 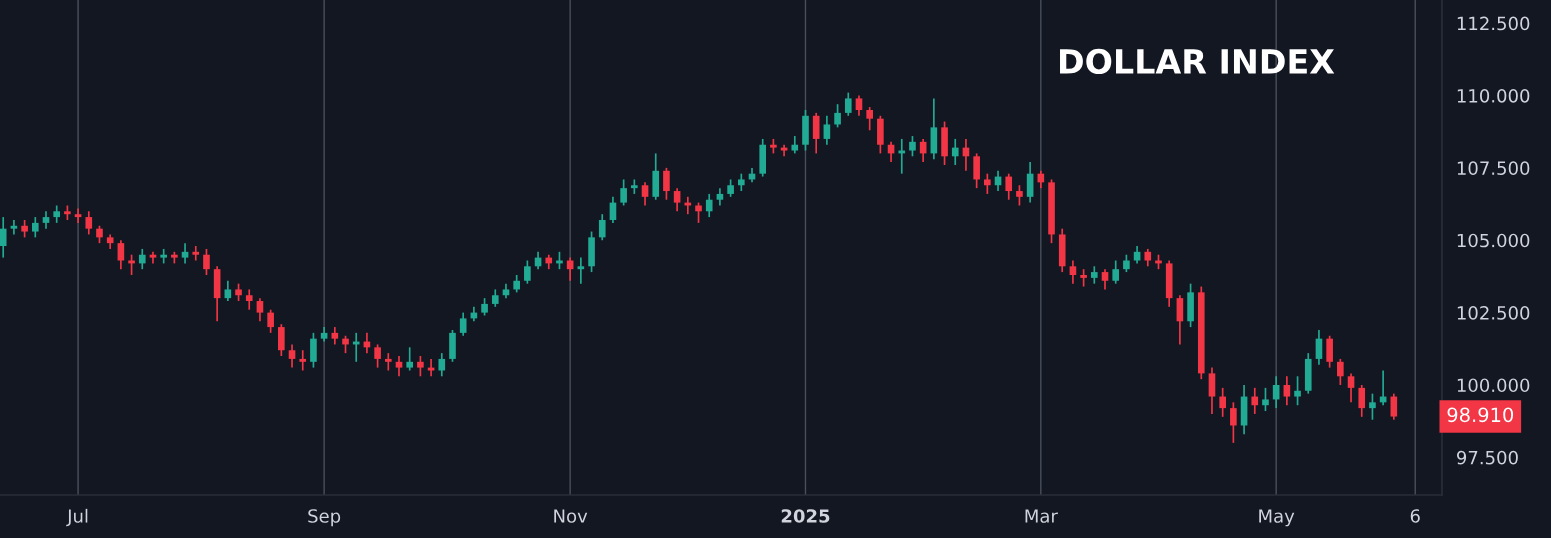 What do you see at coordinates (1041, 516) in the screenshot?
I see `x-tick-label: Mar` at bounding box center [1041, 516].